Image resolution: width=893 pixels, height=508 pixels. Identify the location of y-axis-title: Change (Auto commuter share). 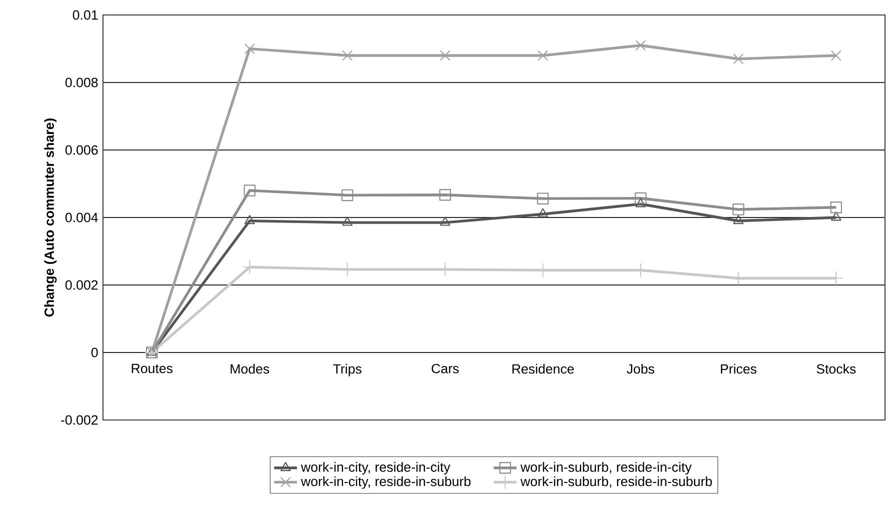
(50, 217).